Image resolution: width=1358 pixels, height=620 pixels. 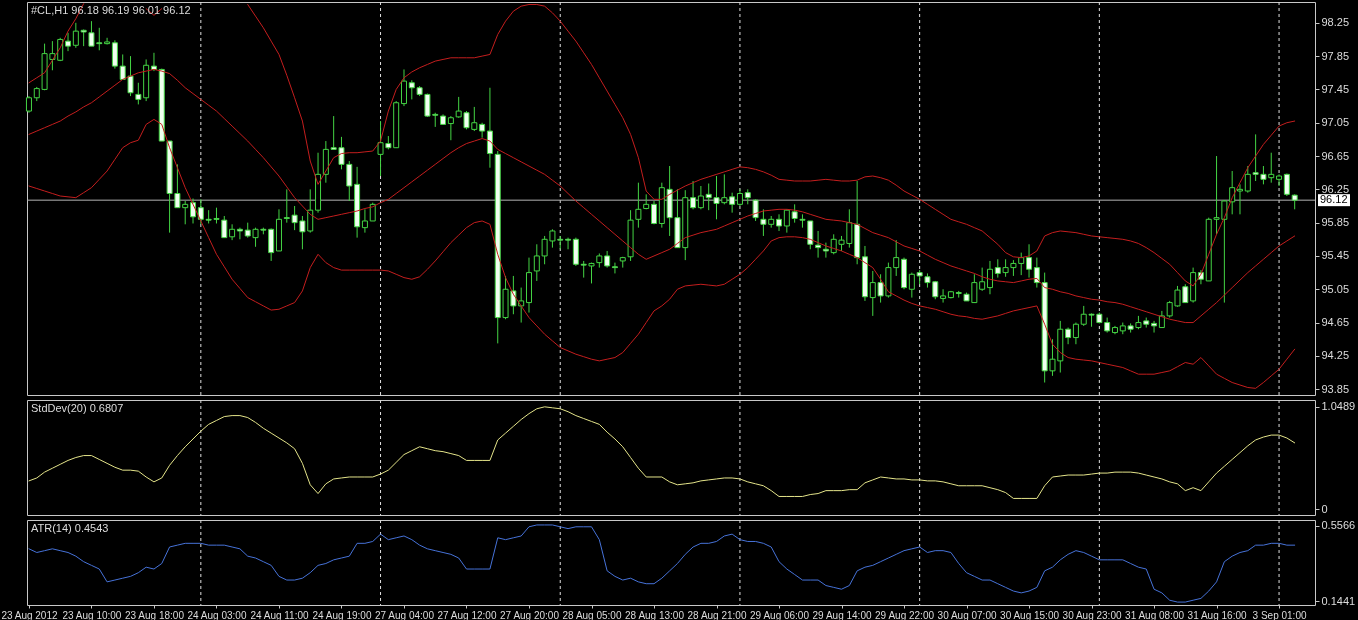 I want to click on x-tick-label: 27 Aug 04:00, so click(x=405, y=614).